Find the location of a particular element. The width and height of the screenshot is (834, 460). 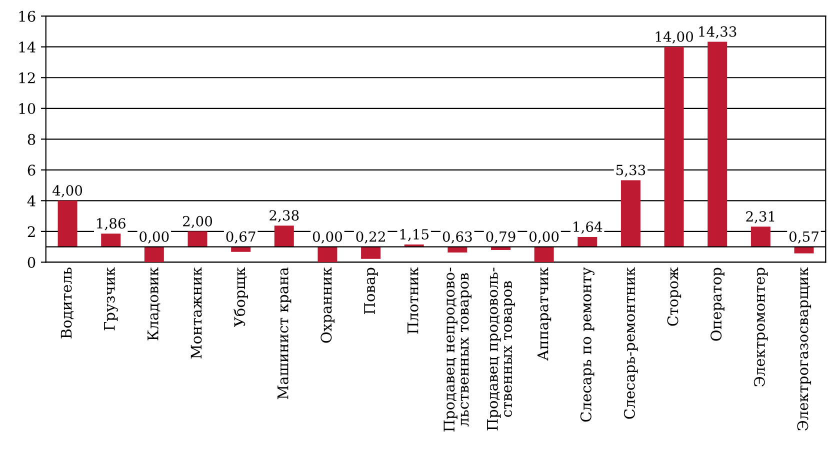

x-tick-label: Сторож is located at coordinates (674, 296).